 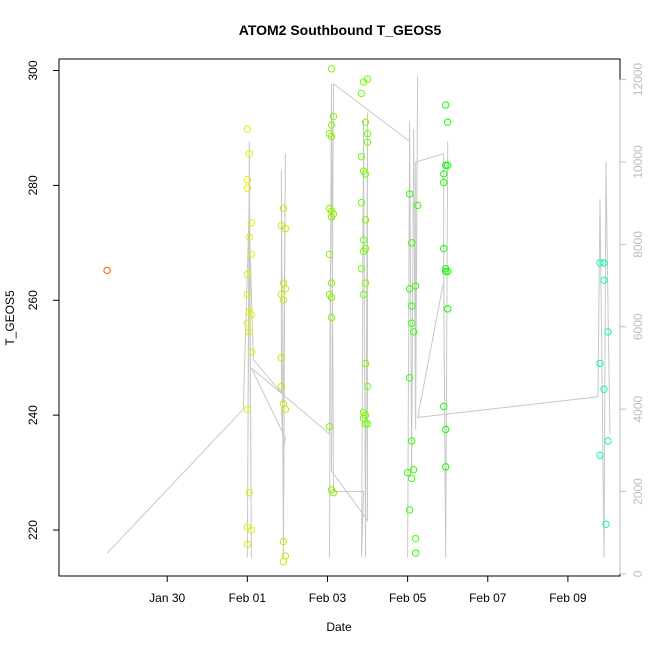 What do you see at coordinates (33, 530) in the screenshot?
I see `y-left-tick-label: 220` at bounding box center [33, 530].